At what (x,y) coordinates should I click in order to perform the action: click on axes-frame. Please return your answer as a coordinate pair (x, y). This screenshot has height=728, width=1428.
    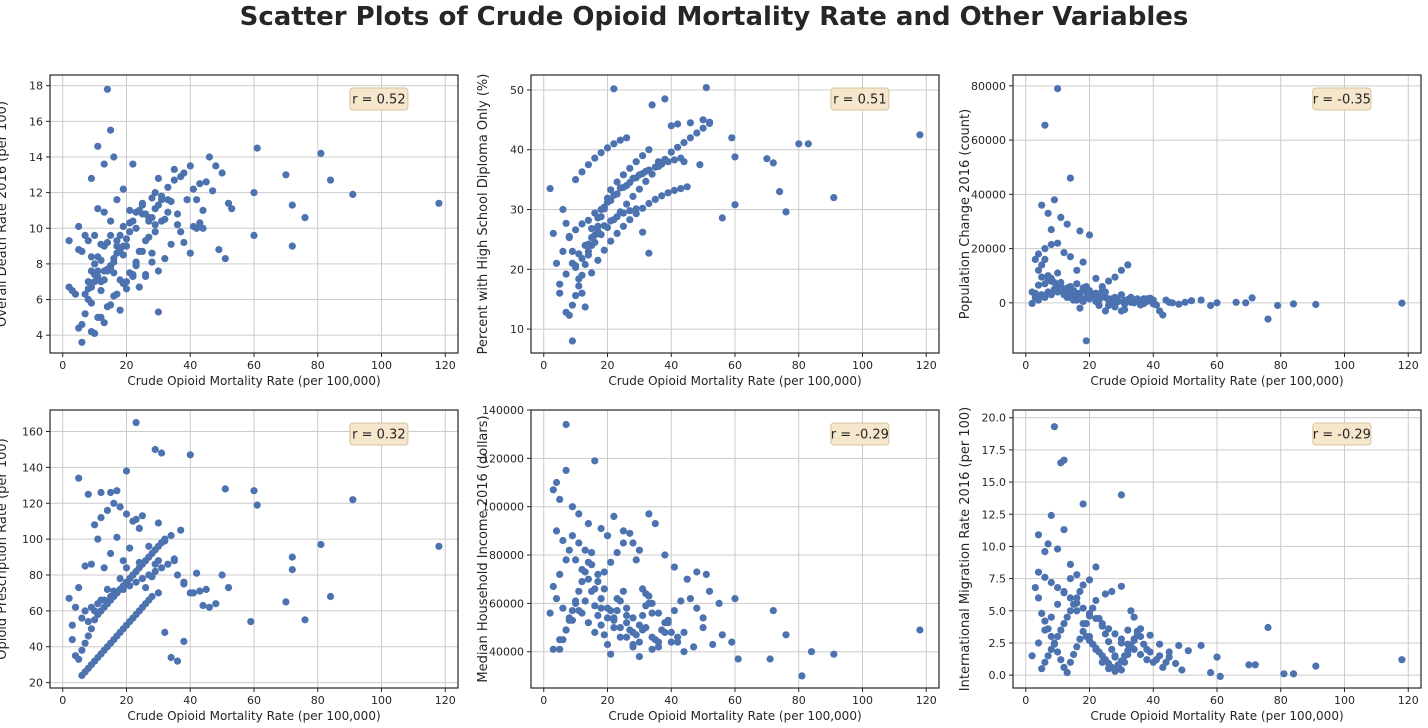
    Looking at the image, I should click on (254, 549).